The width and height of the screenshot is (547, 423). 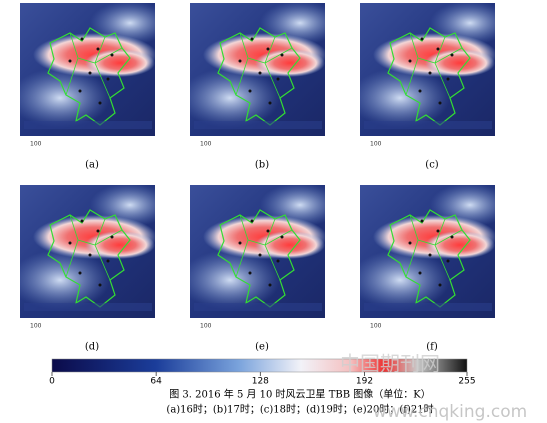 What do you see at coordinates (260, 382) in the screenshot?
I see `tick-label: 128` at bounding box center [260, 382].